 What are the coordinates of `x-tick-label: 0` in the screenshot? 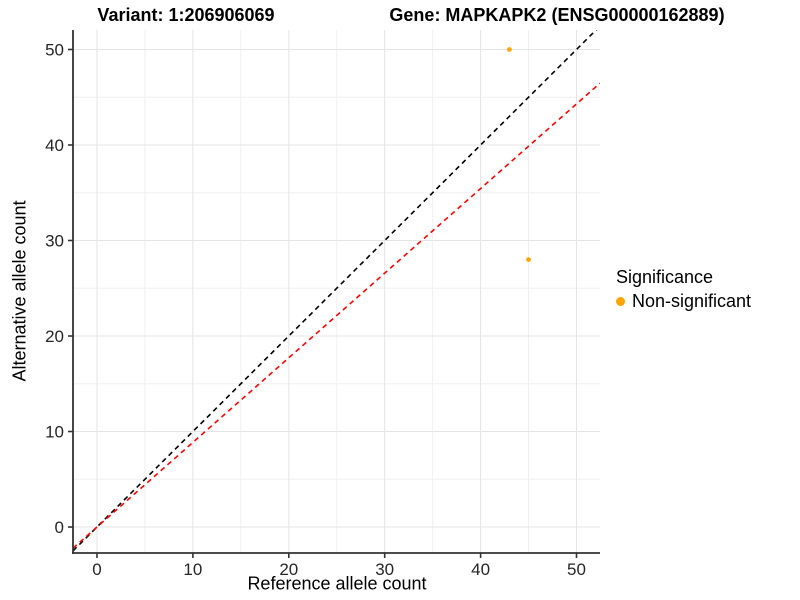 It's located at (96, 569).